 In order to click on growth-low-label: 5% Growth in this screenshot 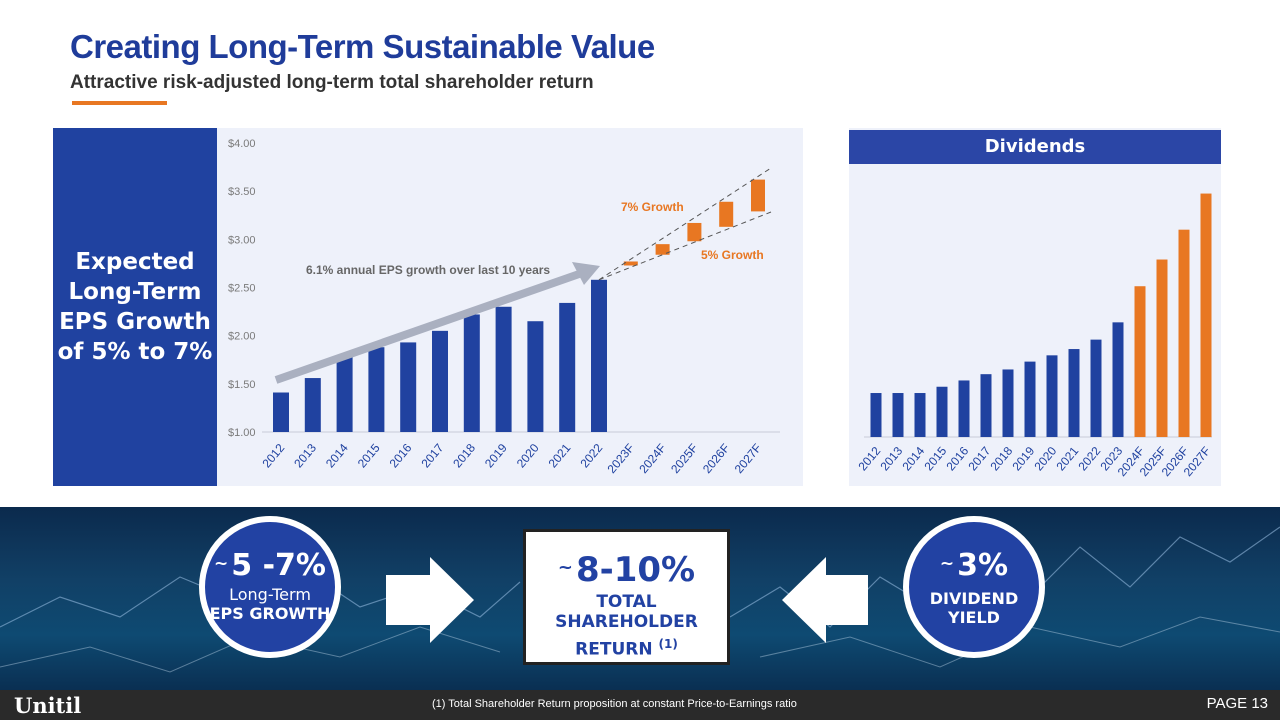, I will do `click(732, 255)`.